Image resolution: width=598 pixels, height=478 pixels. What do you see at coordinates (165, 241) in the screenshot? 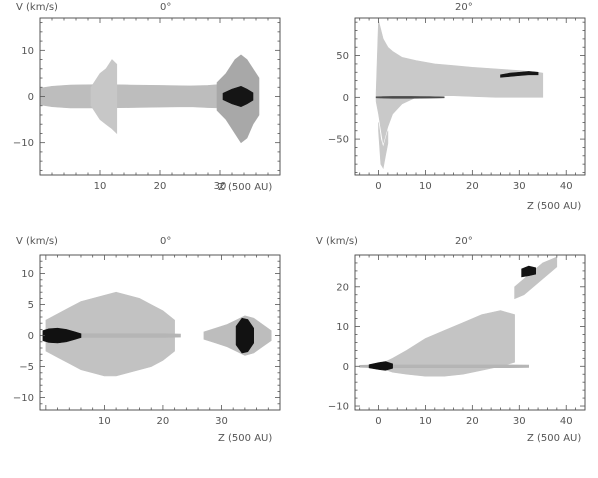
I see `title-bottom-left: 0°` at bounding box center [165, 241].